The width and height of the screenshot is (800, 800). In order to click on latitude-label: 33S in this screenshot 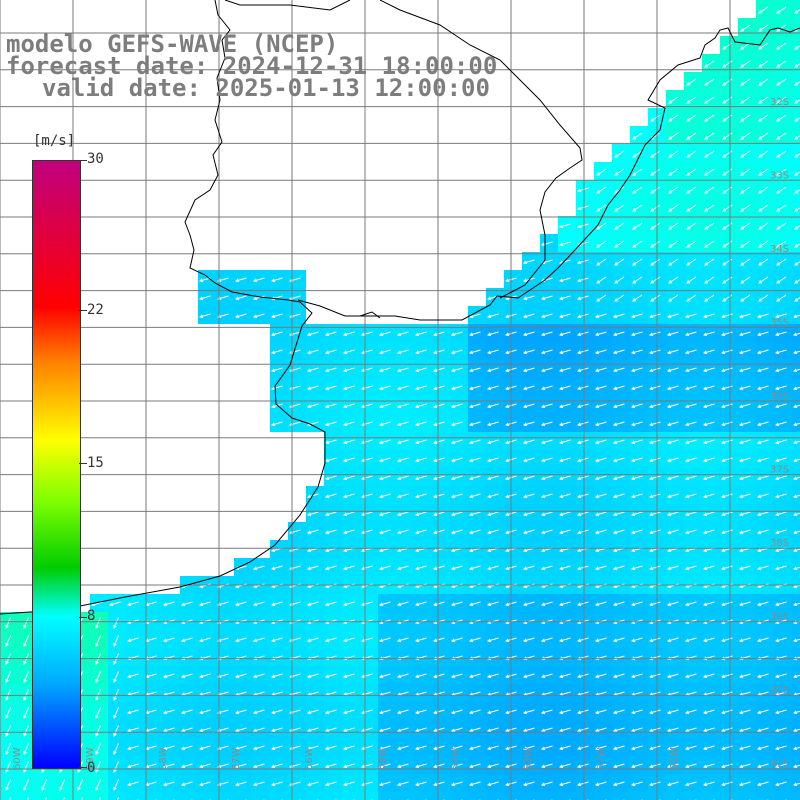, I will do `click(779, 176)`.